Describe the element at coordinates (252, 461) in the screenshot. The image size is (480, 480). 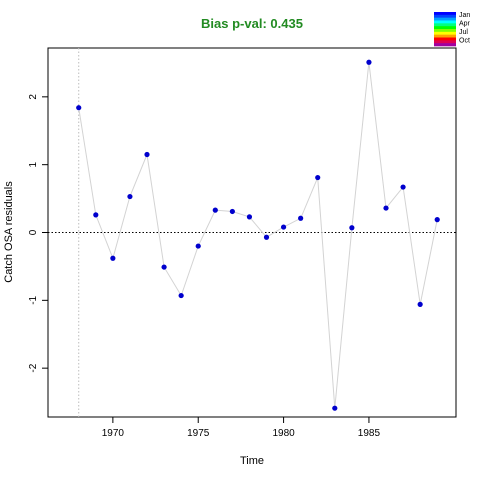
I see `x-axis-label: Time` at that location.